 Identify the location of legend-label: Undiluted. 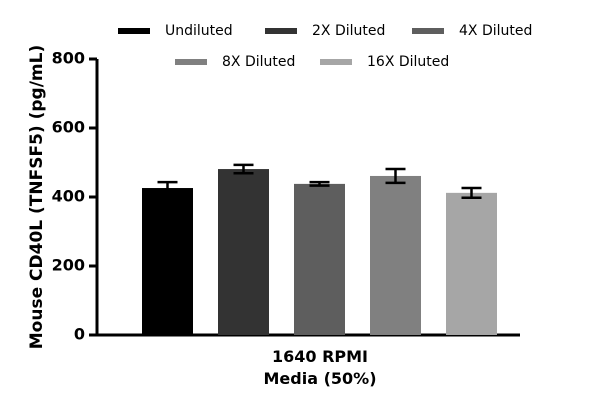
(199, 31).